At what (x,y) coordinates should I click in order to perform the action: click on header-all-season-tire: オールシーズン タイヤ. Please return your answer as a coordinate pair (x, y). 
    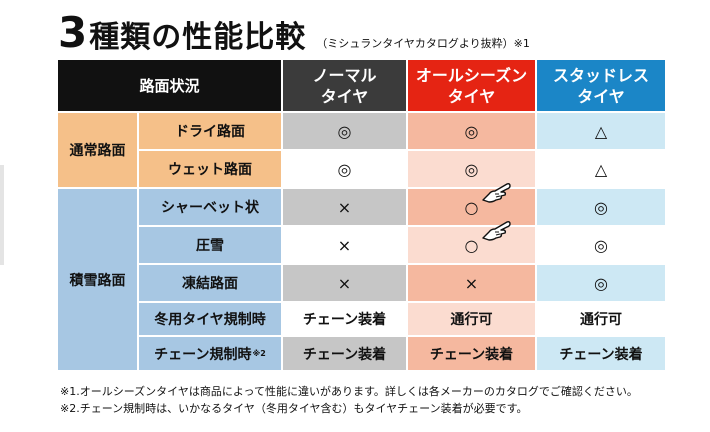
    Looking at the image, I should click on (472, 86).